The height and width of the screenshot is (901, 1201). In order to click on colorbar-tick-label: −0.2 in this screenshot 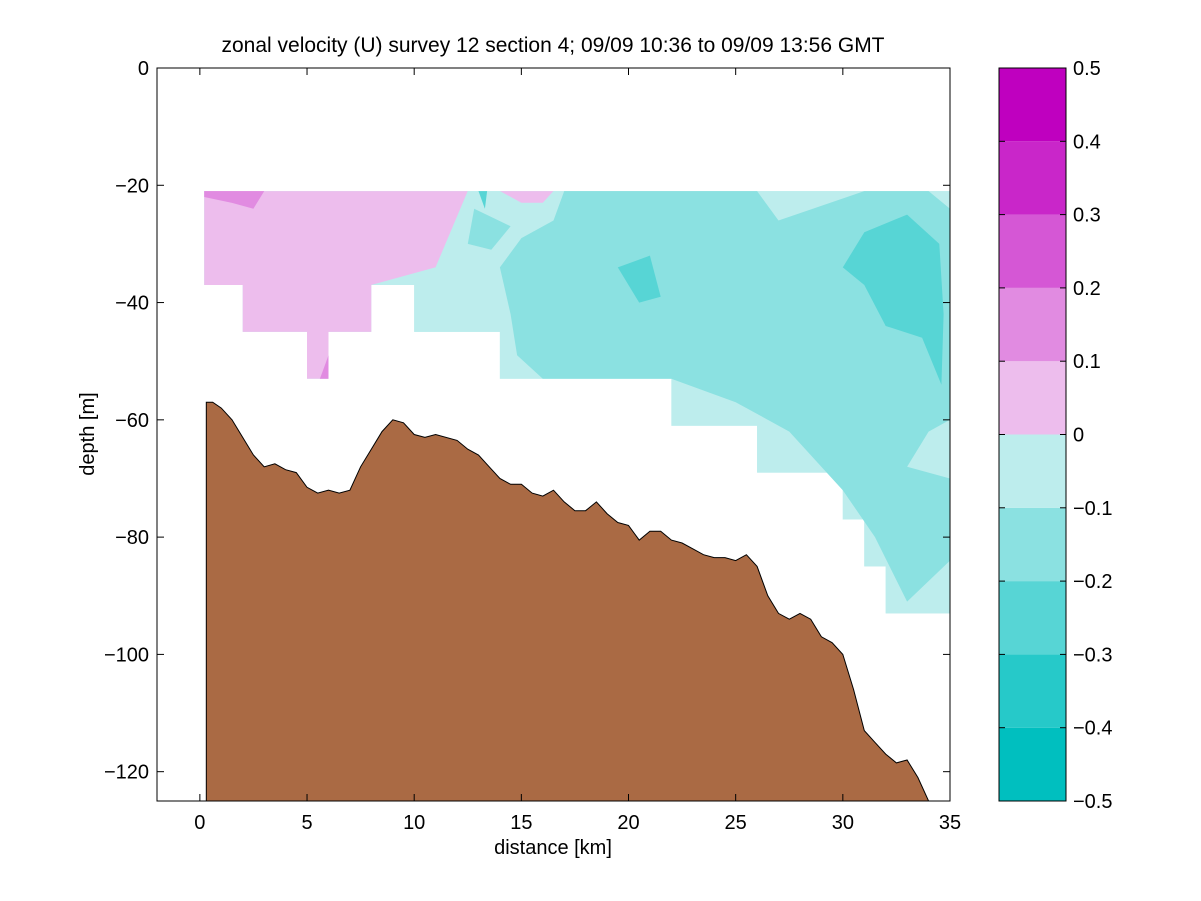, I will do `click(1092, 582)`.